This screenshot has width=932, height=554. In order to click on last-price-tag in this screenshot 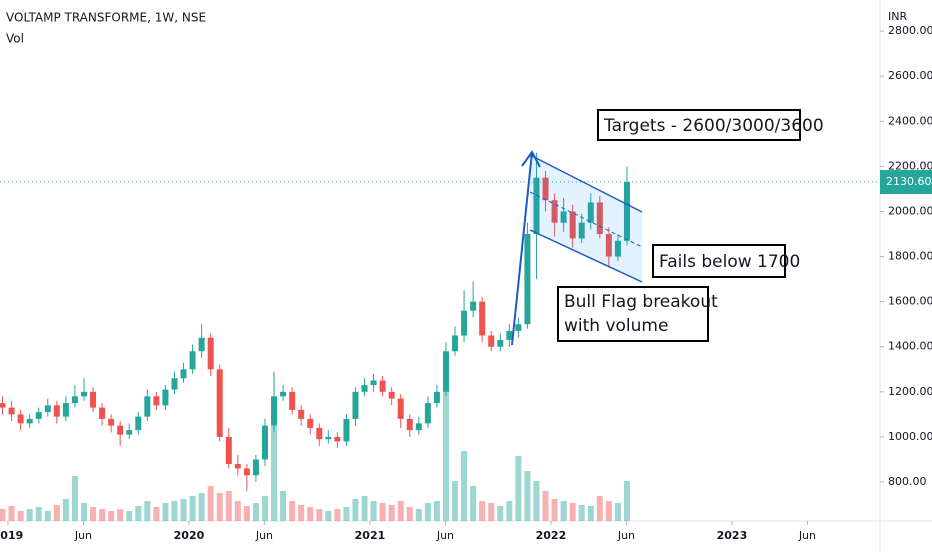, I will do `click(906, 182)`.